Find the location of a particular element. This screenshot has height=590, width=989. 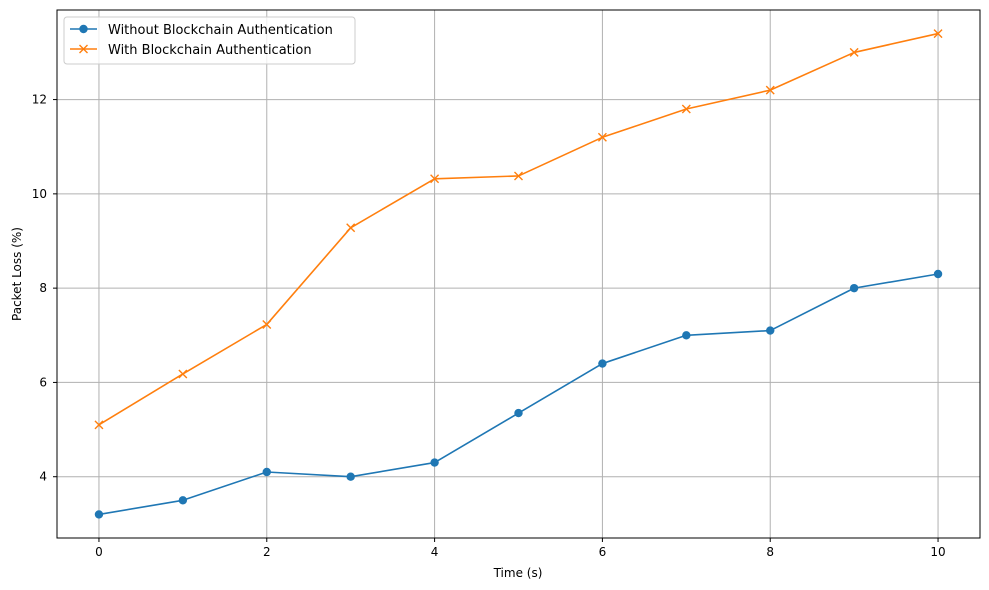

y-tick-label: 4 is located at coordinates (43, 477).